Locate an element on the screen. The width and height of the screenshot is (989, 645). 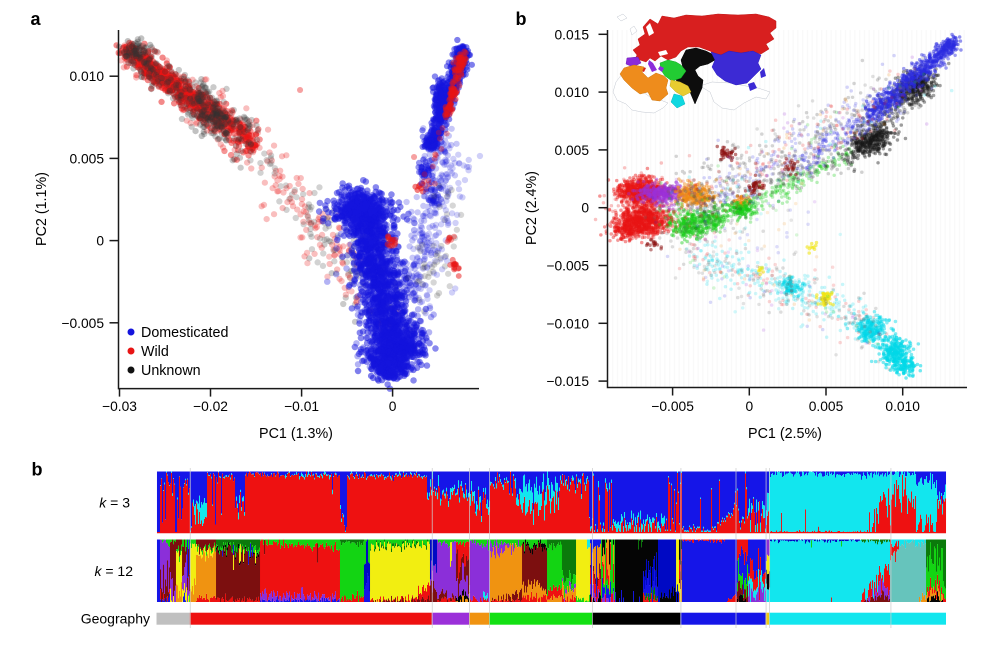
svg-text: PC1 (2.5%) is located at coordinates (785, 434).